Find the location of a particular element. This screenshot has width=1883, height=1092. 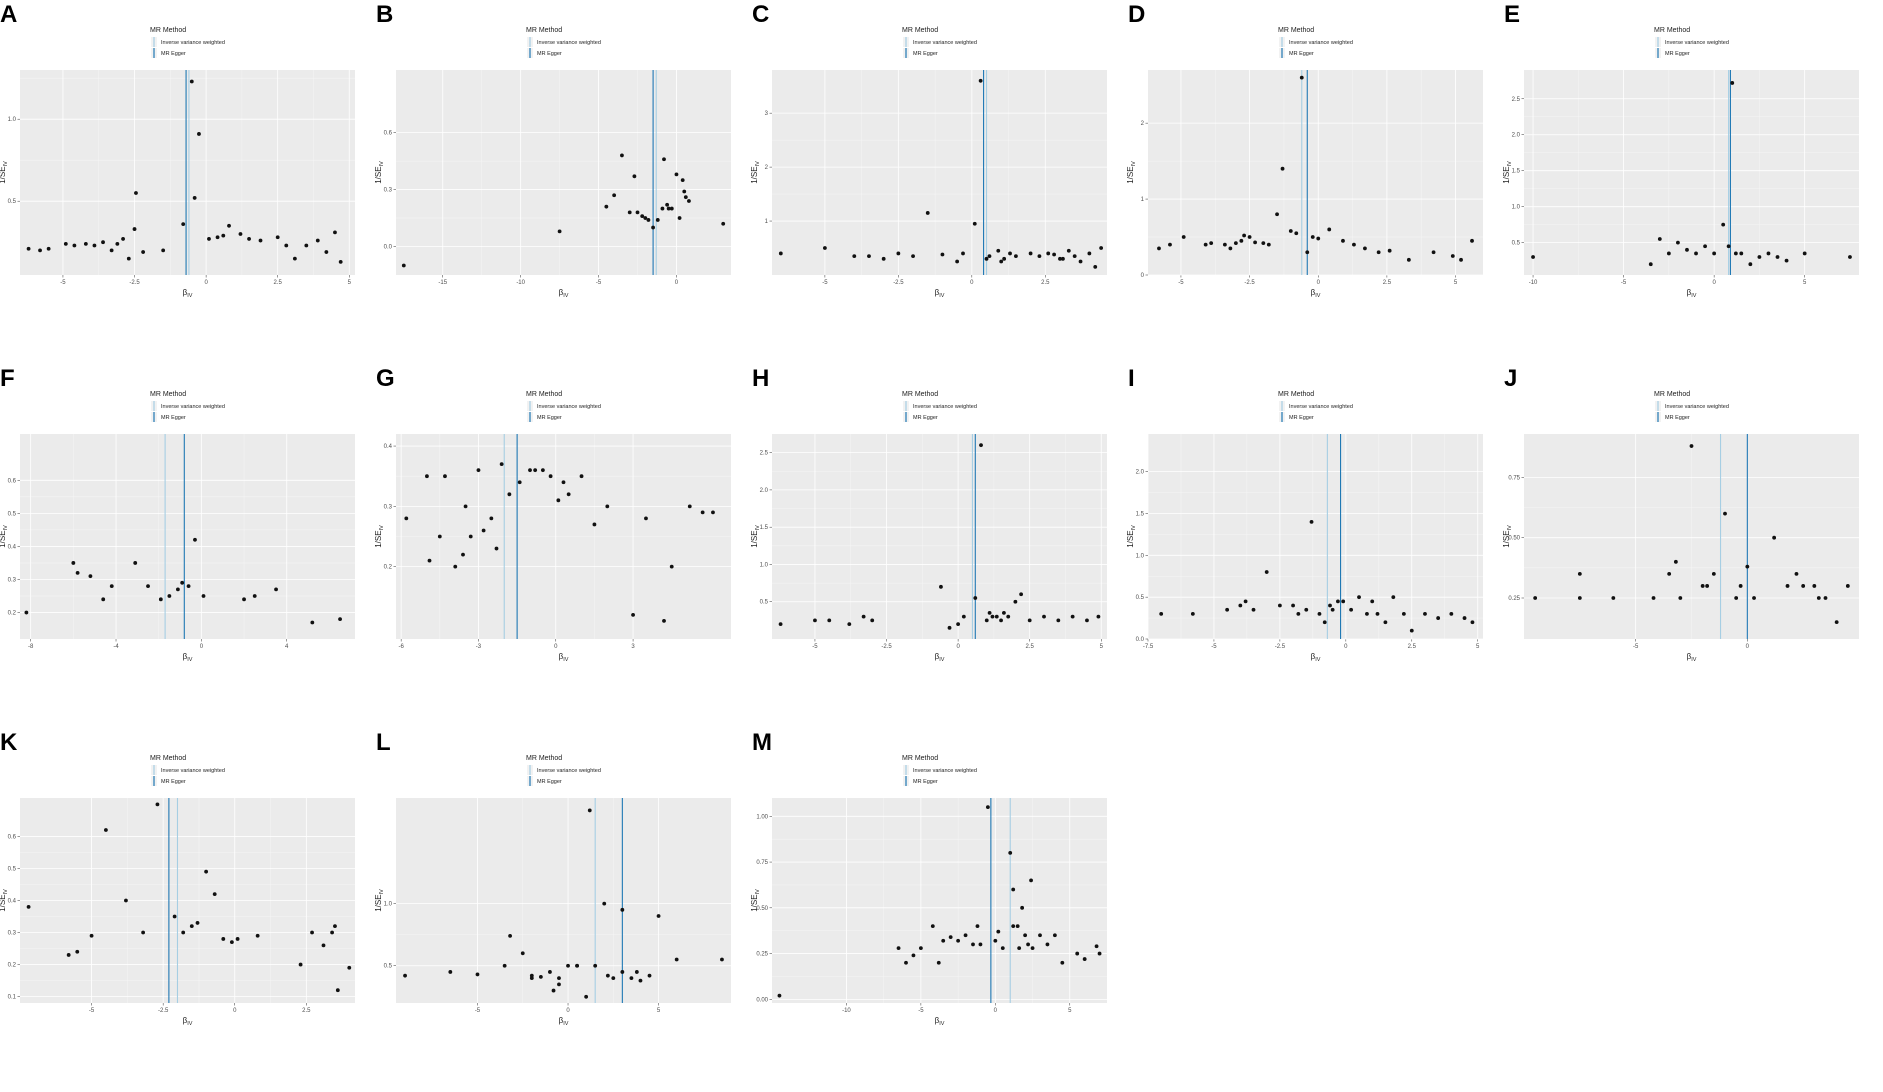

y-tick-label: 2.0 is located at coordinates (1516, 136).